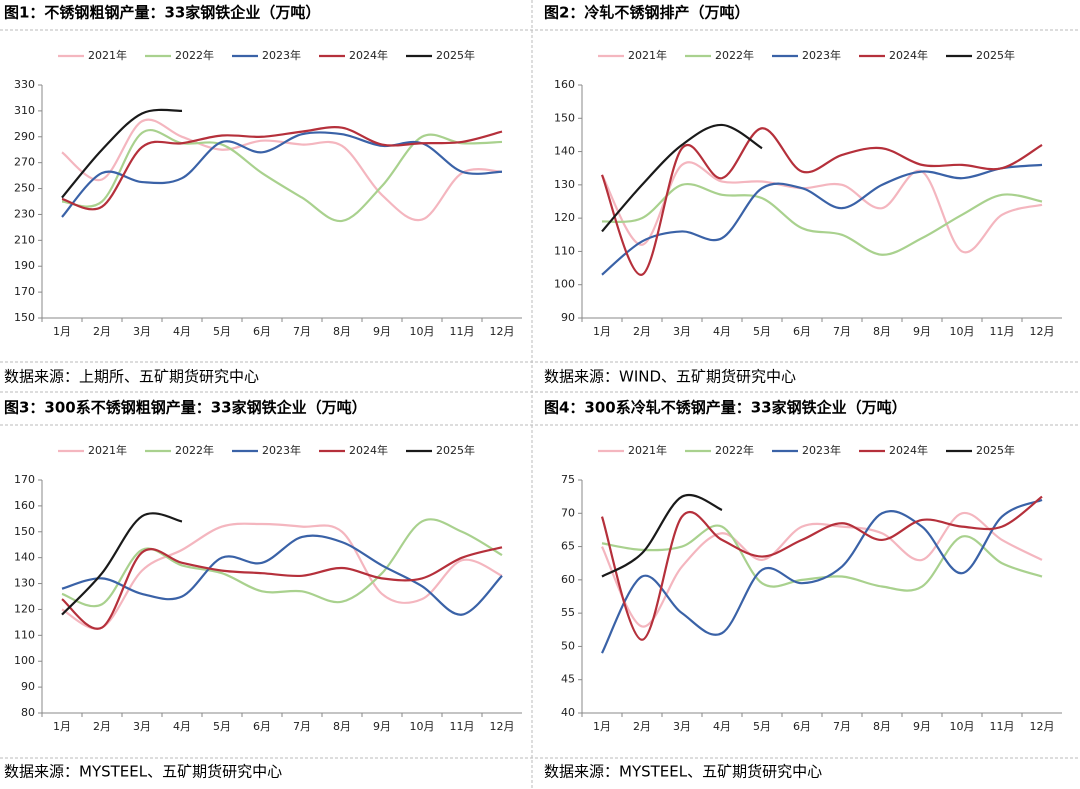 Image resolution: width=1080 pixels, height=789 pixels. Describe the element at coordinates (24, 213) in the screenshot. I see `y-tick-label: 230` at that location.